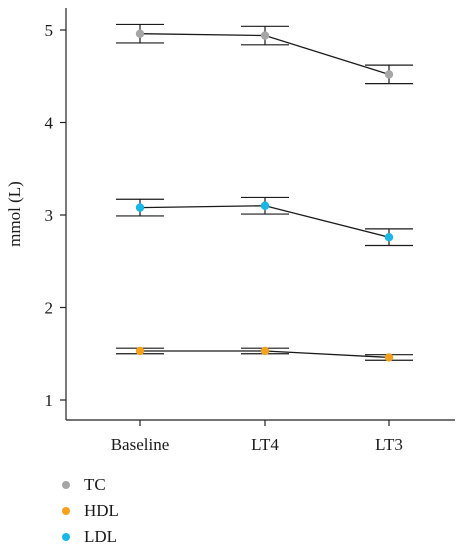 The height and width of the screenshot is (552, 459). What do you see at coordinates (264, 54) in the screenshot?
I see `series-tc` at bounding box center [264, 54].